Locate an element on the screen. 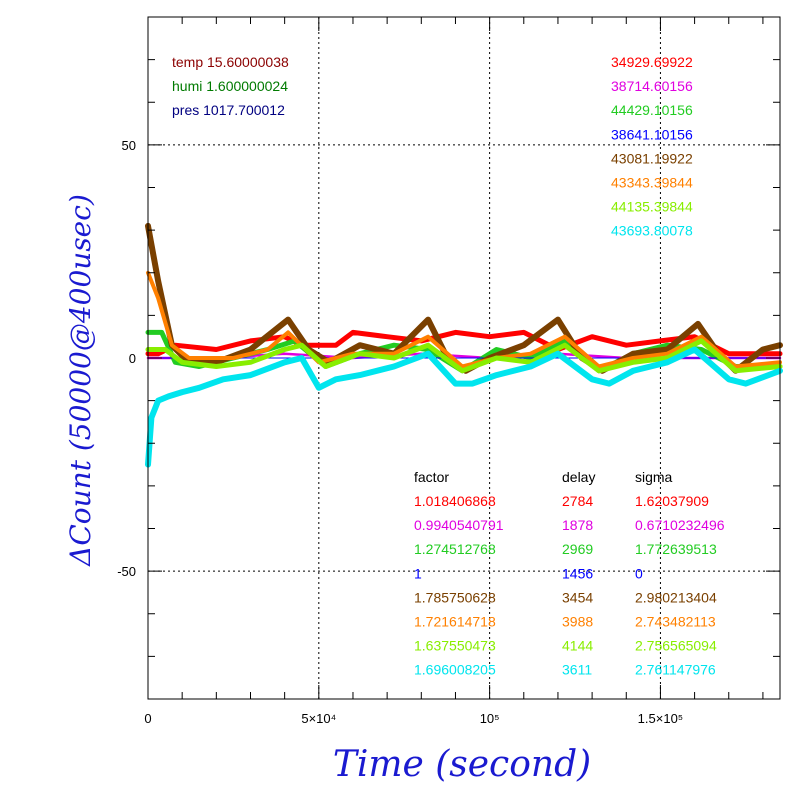 This screenshot has height=797, width=797. y-tick-labels: 50 0 -50 is located at coordinates (126, 358).